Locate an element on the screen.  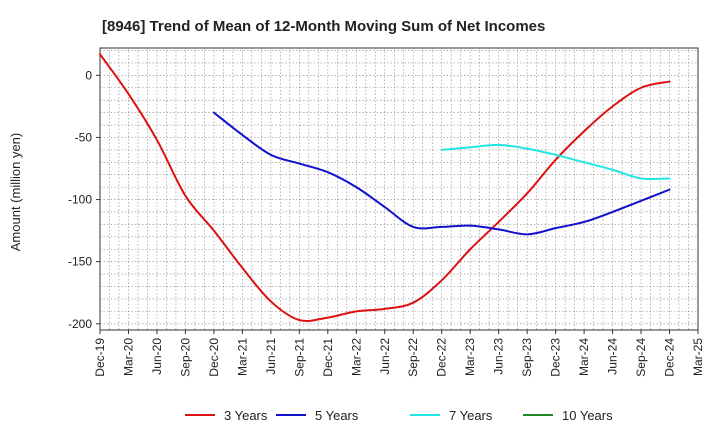
x-tick-label: Dec-22 is located at coordinates (442, 357).